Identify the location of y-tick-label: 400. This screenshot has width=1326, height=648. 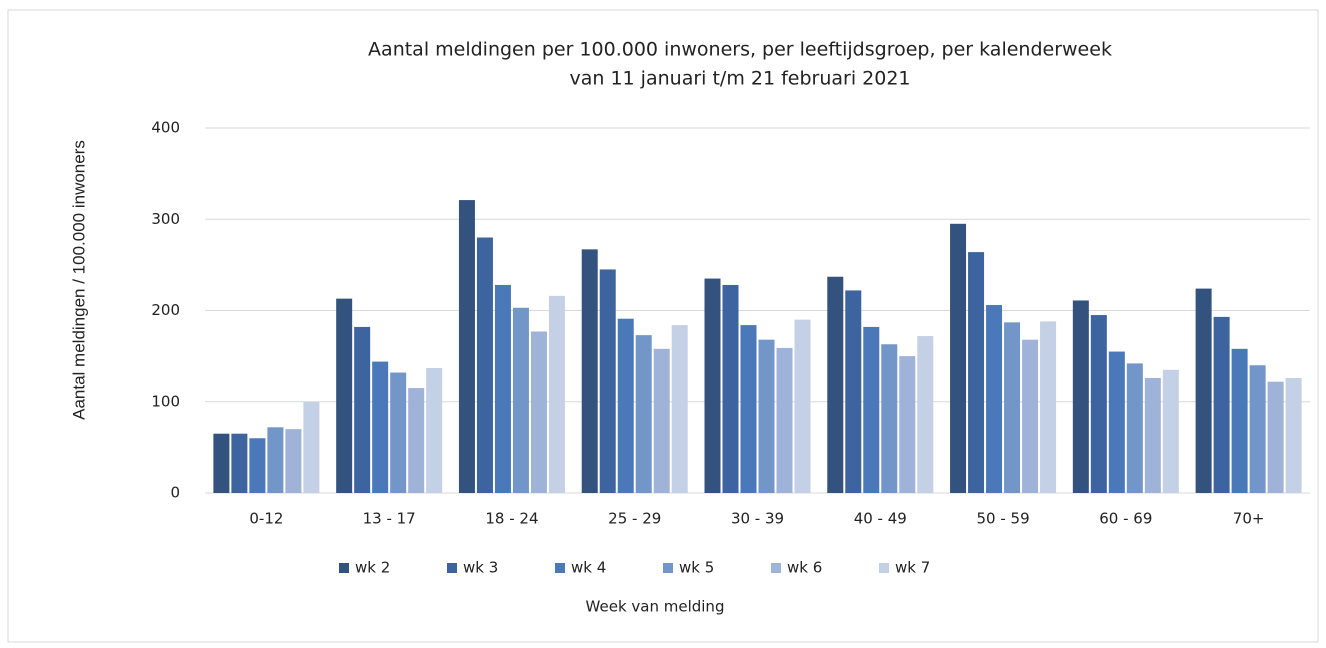
(165, 128).